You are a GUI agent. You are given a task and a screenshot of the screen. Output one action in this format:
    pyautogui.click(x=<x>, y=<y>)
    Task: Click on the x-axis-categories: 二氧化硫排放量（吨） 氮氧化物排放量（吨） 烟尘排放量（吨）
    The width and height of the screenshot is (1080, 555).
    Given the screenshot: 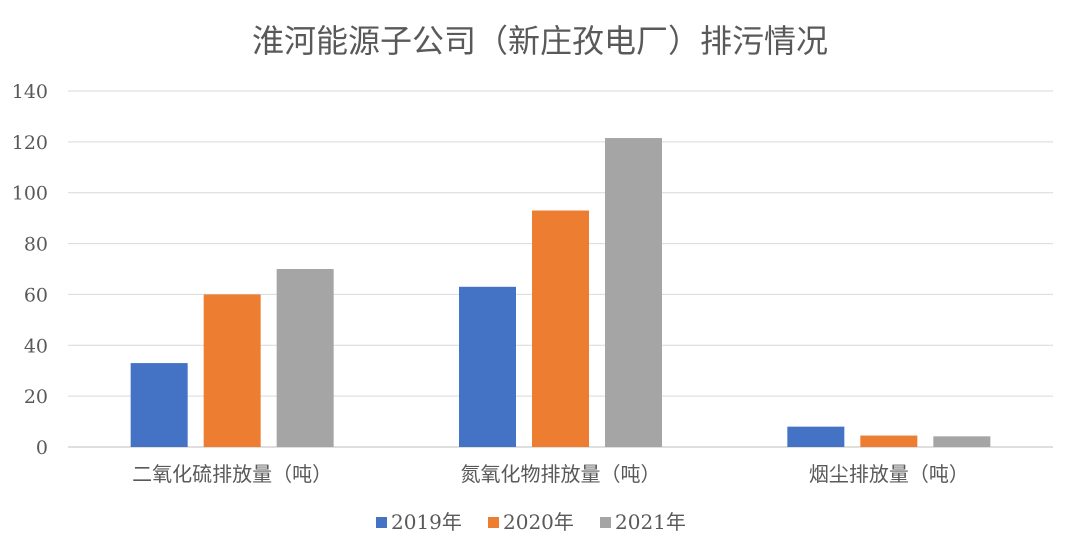 What is the action you would take?
    pyautogui.click(x=550, y=474)
    